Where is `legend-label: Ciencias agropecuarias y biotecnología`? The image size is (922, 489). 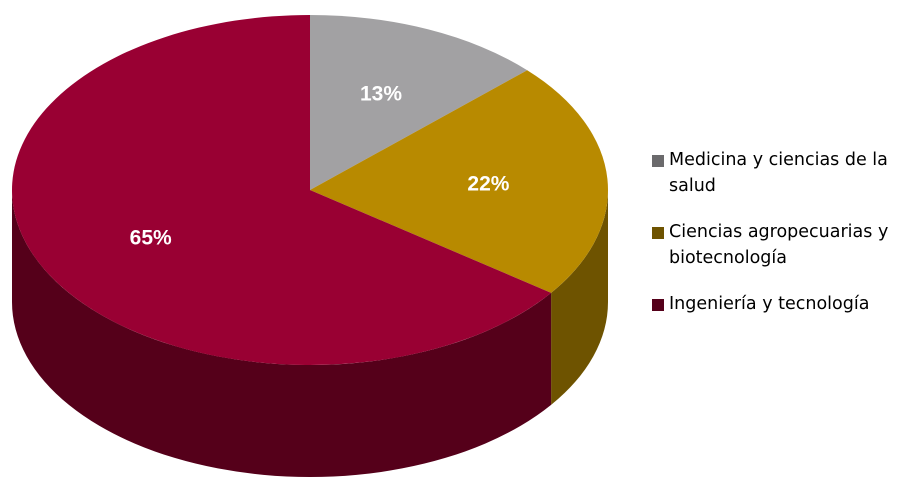 legend-label: Ciencias agropecuarias y biotecnología is located at coordinates (779, 245).